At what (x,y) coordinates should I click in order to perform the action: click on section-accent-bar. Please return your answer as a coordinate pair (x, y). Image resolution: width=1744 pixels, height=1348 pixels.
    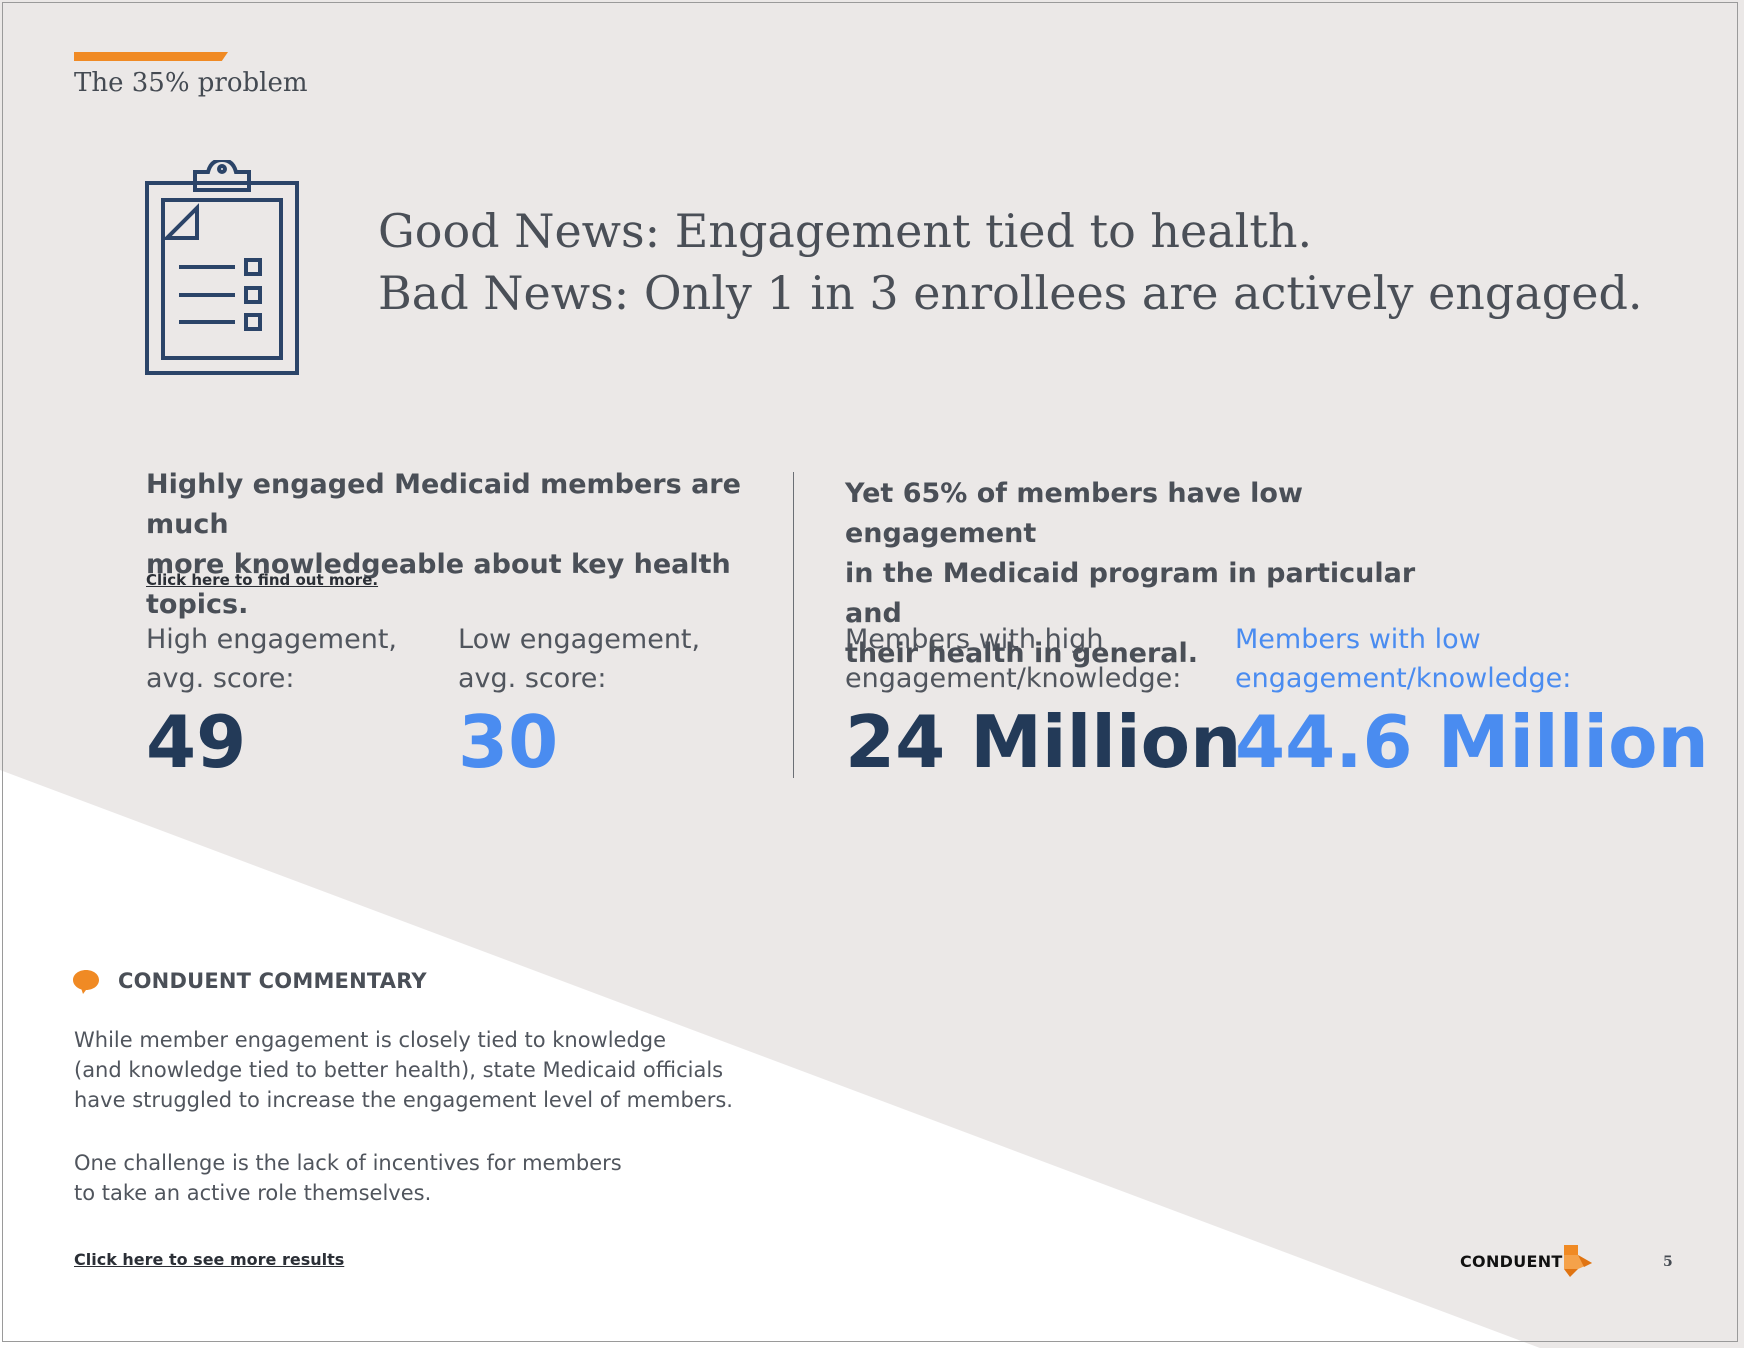
    Looking at the image, I should click on (151, 56).